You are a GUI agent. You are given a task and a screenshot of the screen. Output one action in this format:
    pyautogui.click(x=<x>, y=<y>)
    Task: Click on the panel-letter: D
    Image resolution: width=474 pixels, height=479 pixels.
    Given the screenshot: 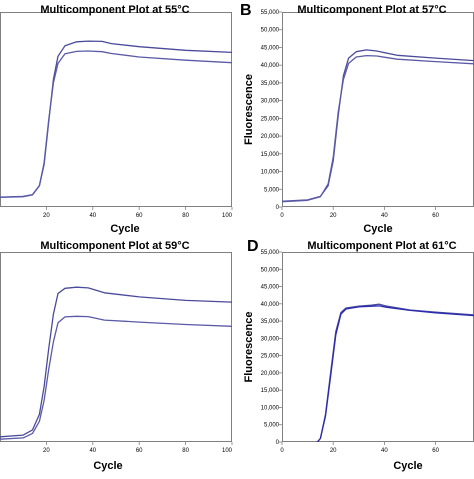 What is the action you would take?
    pyautogui.click(x=253, y=246)
    